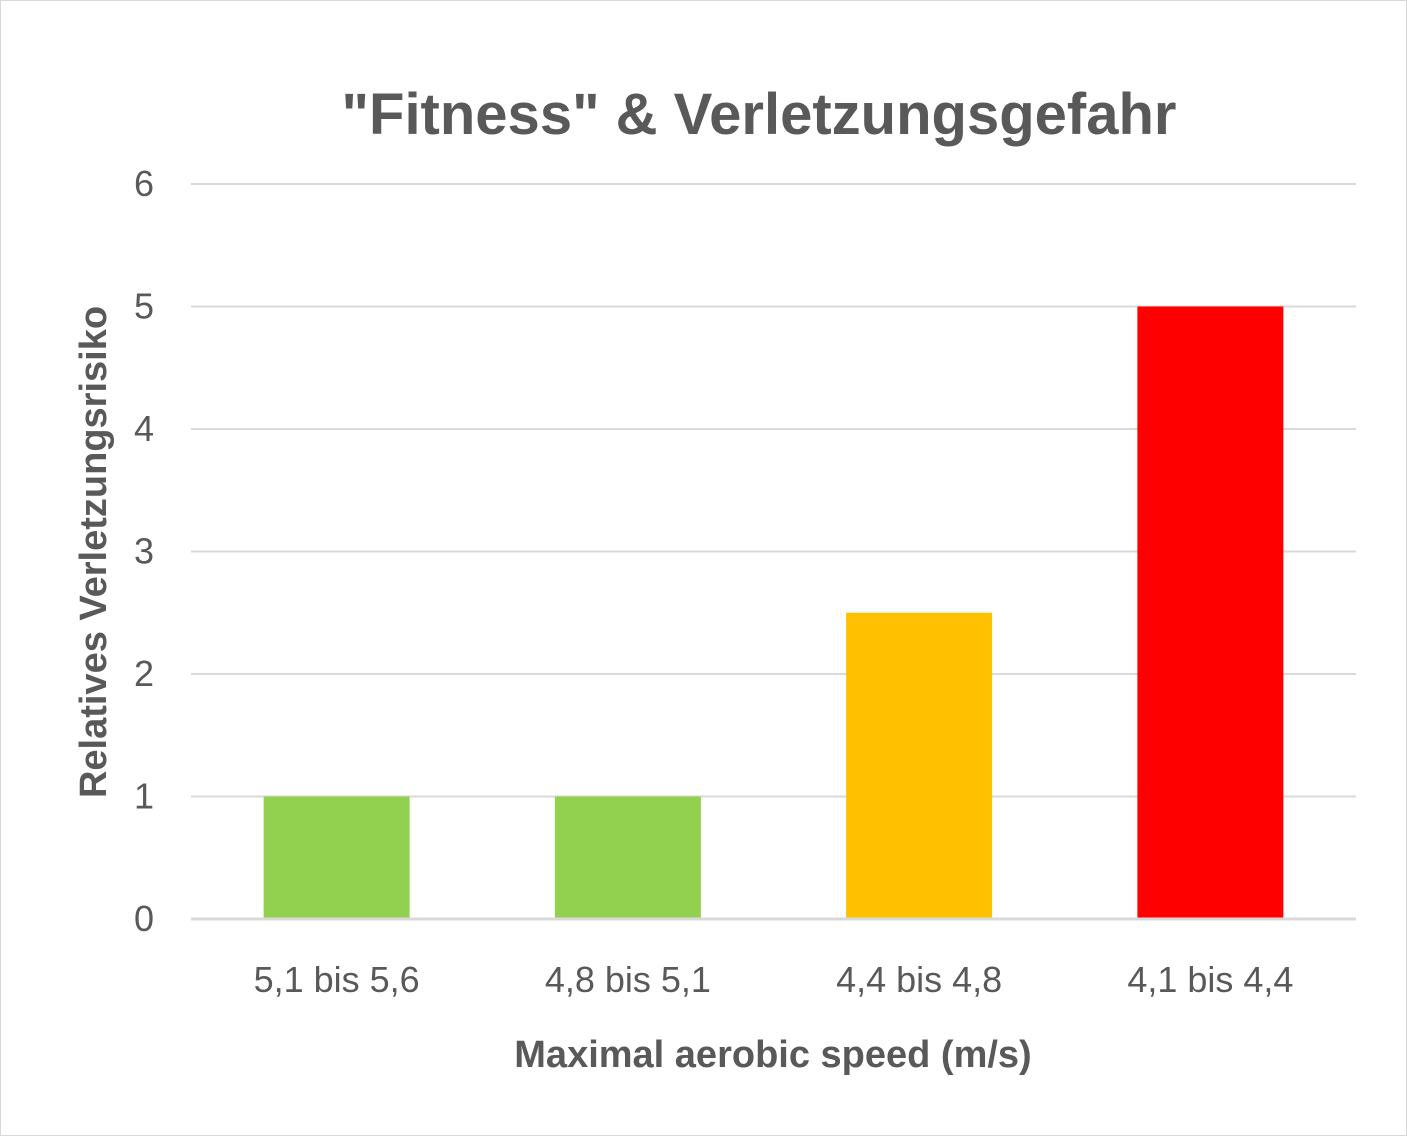 The image size is (1407, 1137). I want to click on x-tick-label: 4,8 bis 5,1, so click(628, 979).